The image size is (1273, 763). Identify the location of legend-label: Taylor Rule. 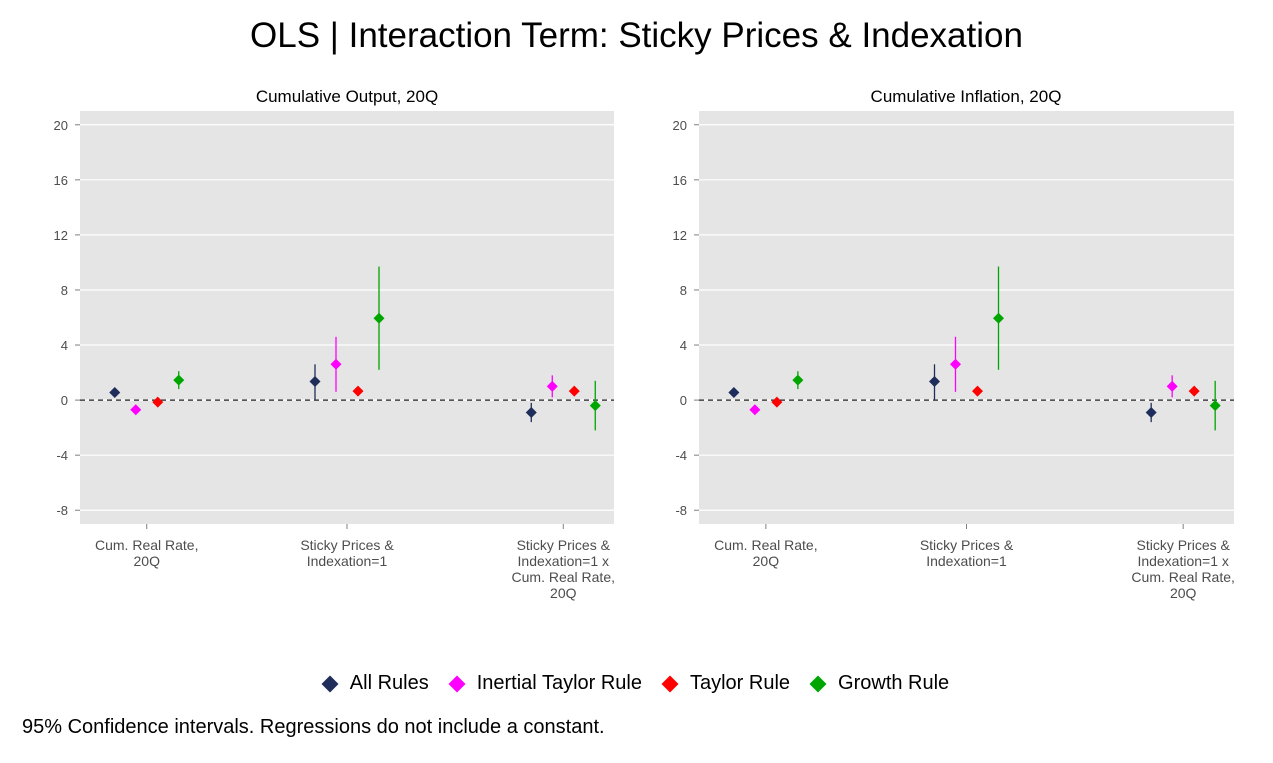
(740, 683).